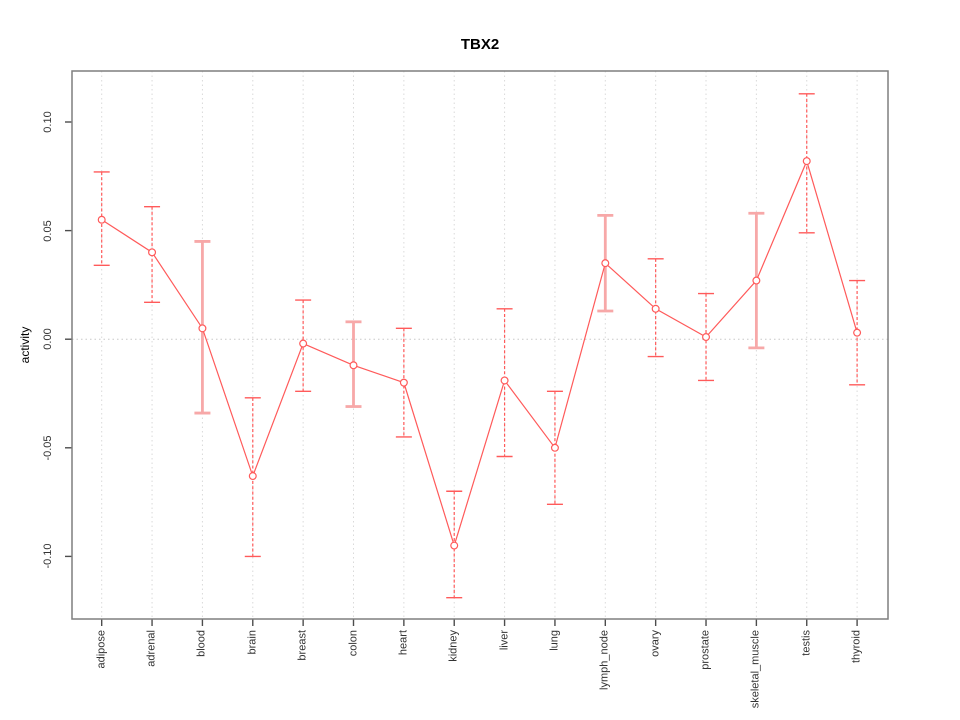  Describe the element at coordinates (252, 642) in the screenshot. I see `x-axis-label-brain: brain` at that location.